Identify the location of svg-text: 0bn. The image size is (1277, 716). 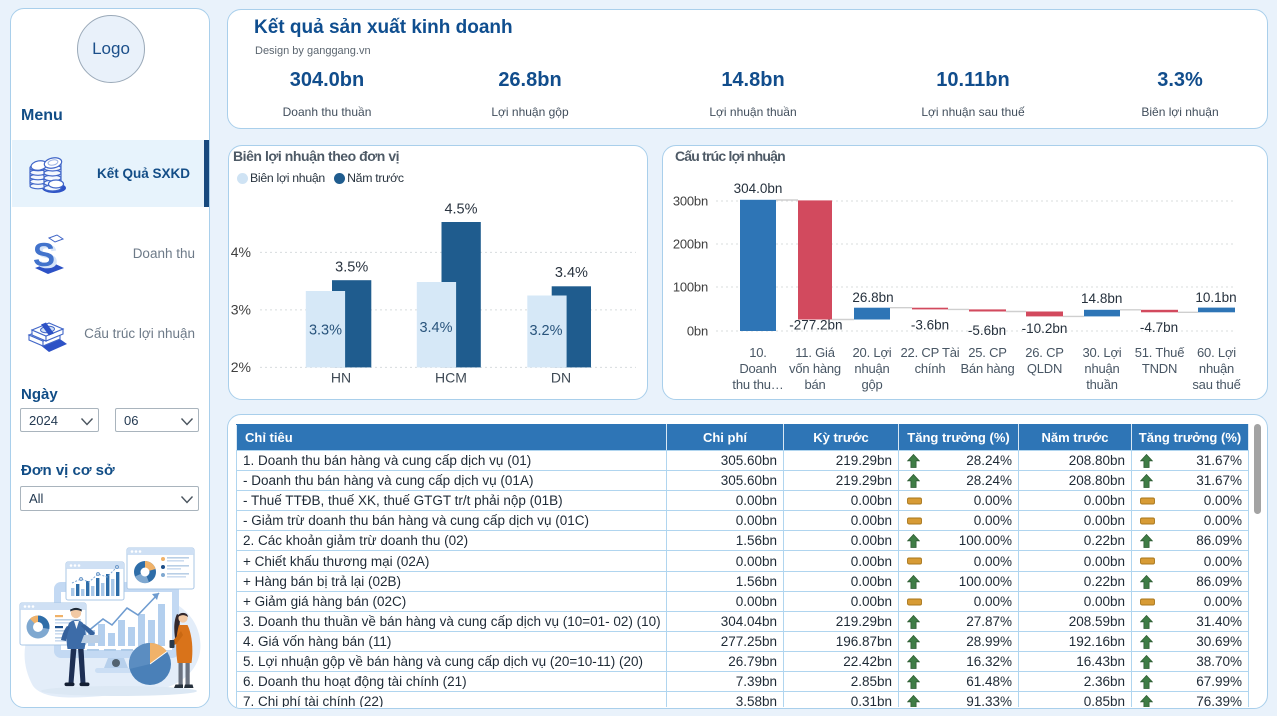
(697, 331).